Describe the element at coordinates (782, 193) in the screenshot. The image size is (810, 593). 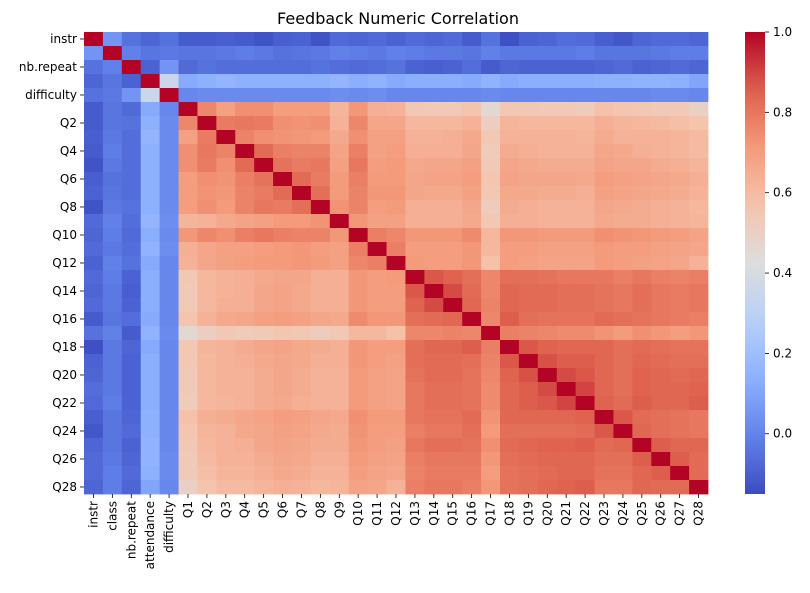
I see `colorbar-tick-label: 0.6` at that location.